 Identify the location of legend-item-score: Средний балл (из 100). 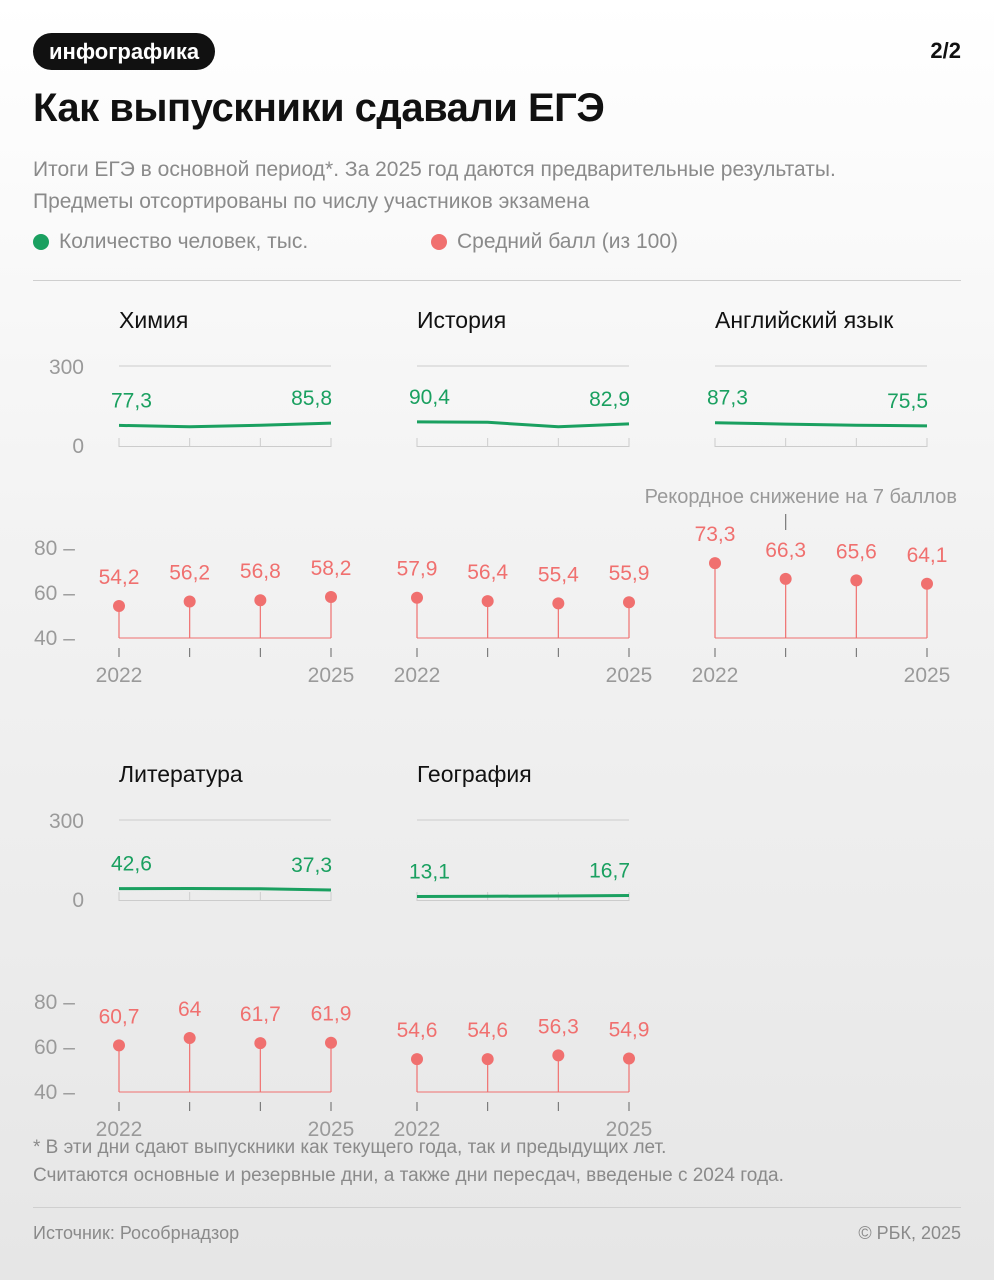
(554, 242).